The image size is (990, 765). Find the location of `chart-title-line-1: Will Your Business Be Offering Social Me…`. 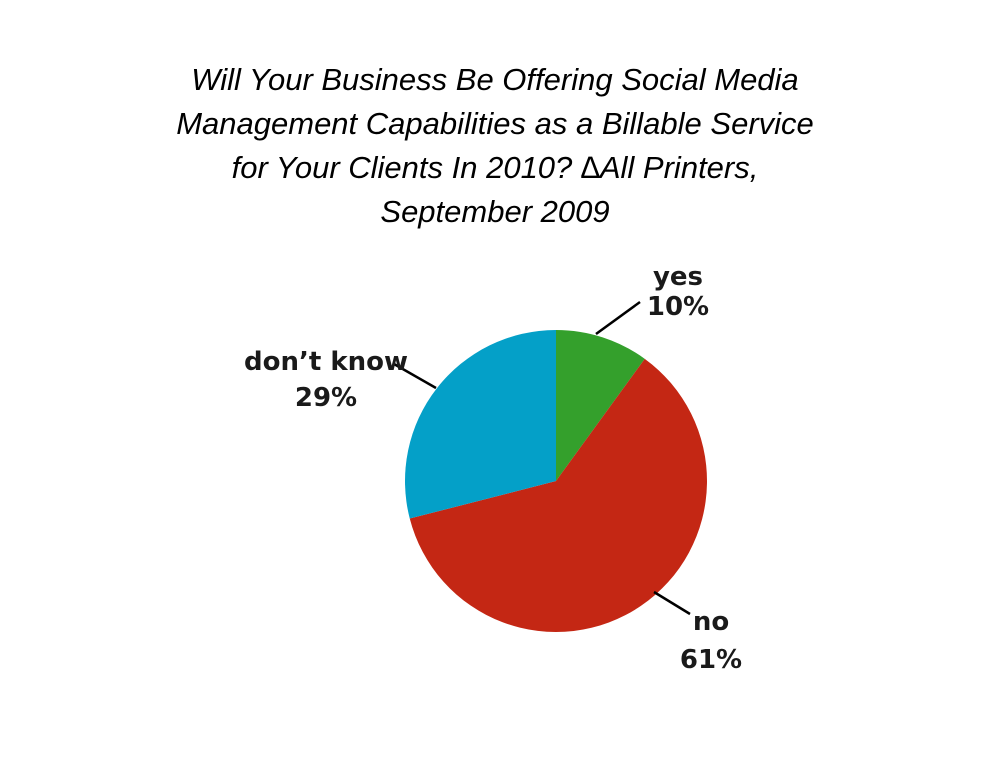

chart-title-line-1: Will Your Business Be Offering Social Me… is located at coordinates (495, 79).